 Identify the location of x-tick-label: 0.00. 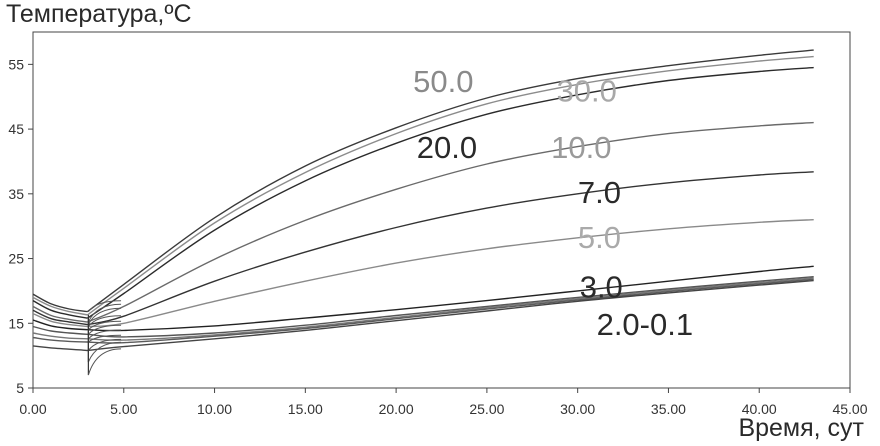
(32, 409).